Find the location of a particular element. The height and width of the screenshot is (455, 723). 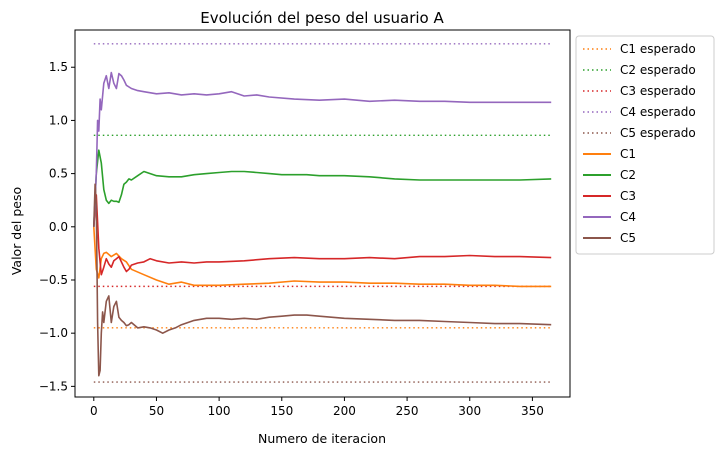

y-tick-label: 0.5 is located at coordinates (58, 174).